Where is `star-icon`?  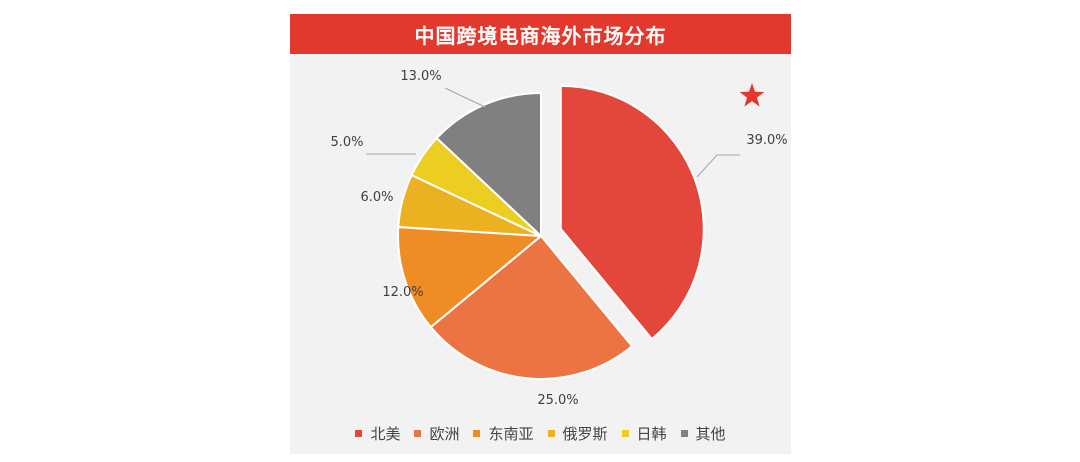
star-icon is located at coordinates (752, 95).